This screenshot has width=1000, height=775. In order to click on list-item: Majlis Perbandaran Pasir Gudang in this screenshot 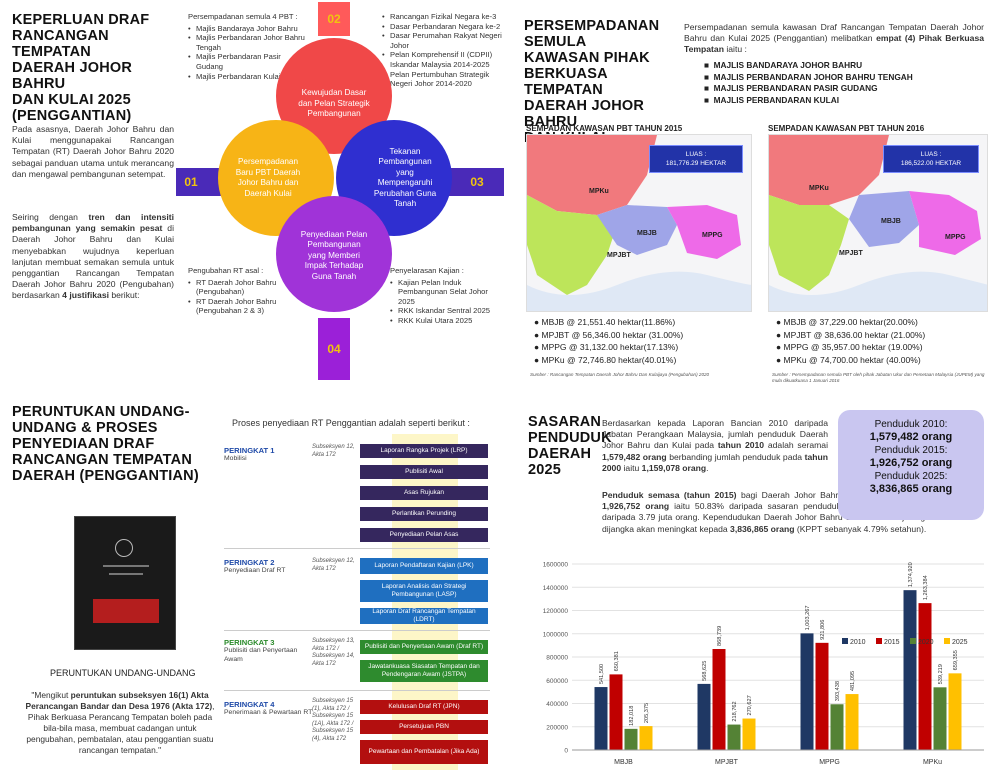, I will do `click(248, 61)`.